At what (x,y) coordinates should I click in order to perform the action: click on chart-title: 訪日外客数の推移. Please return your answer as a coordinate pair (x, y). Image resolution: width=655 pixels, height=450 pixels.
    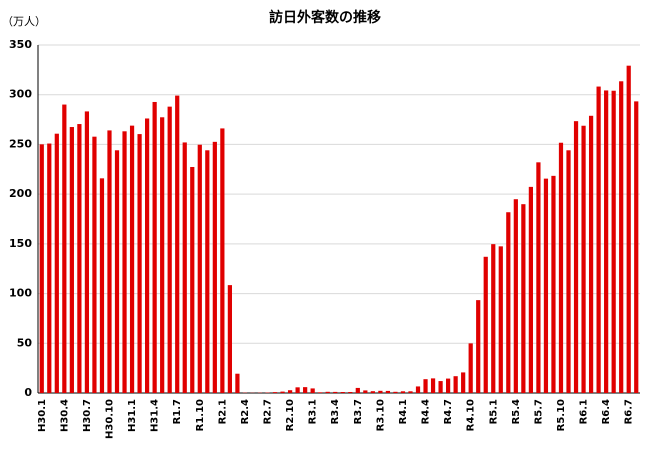
    Looking at the image, I should click on (325, 17).